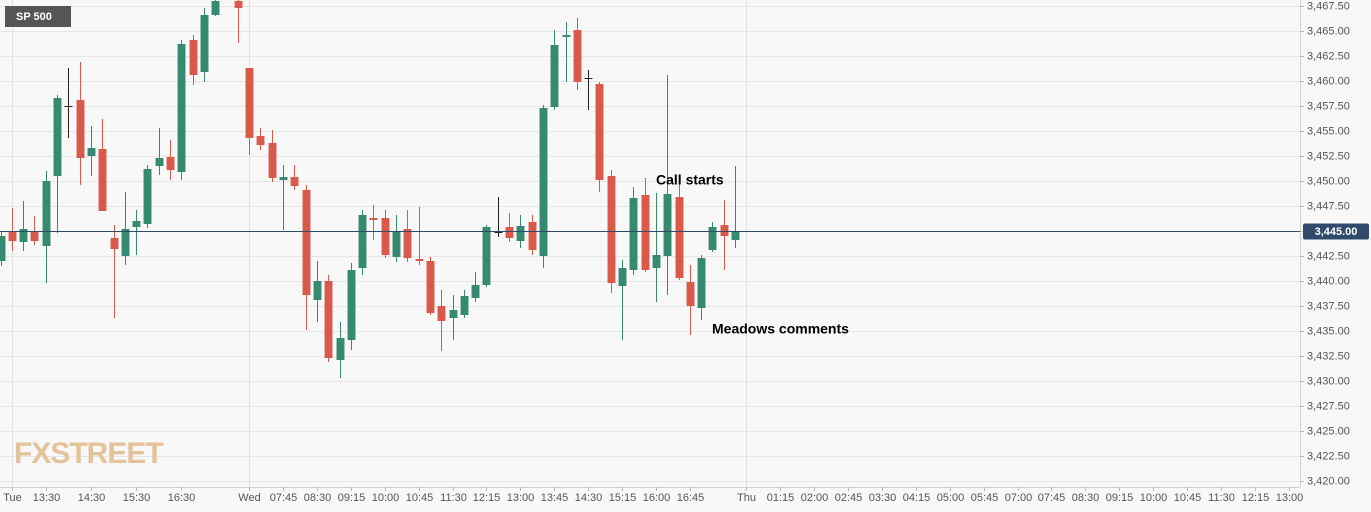 Image resolution: width=1371 pixels, height=512 pixels. Describe the element at coordinates (1328, 156) in the screenshot. I see `y-tick-label: 3,452.50` at that location.